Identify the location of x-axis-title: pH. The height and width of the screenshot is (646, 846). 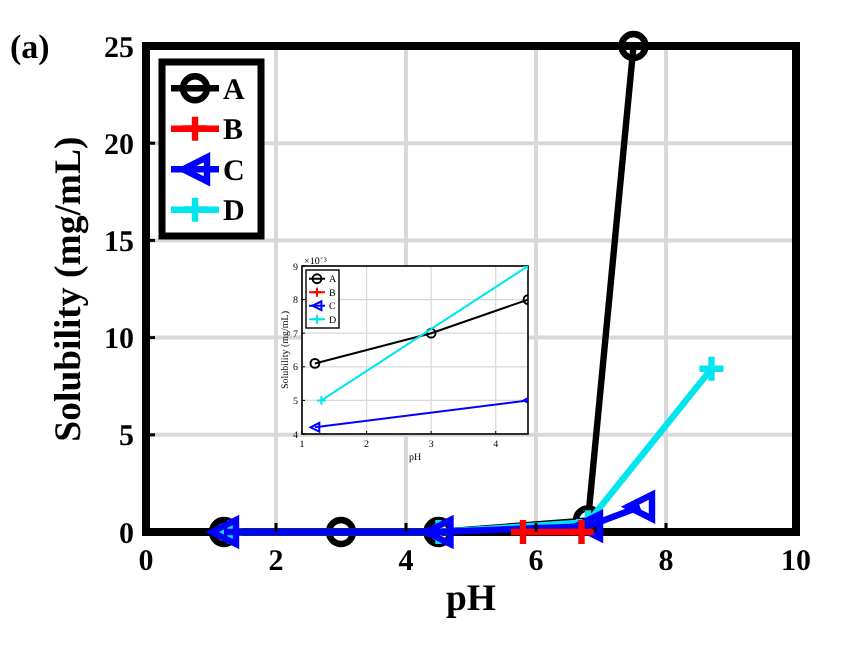
(471, 599).